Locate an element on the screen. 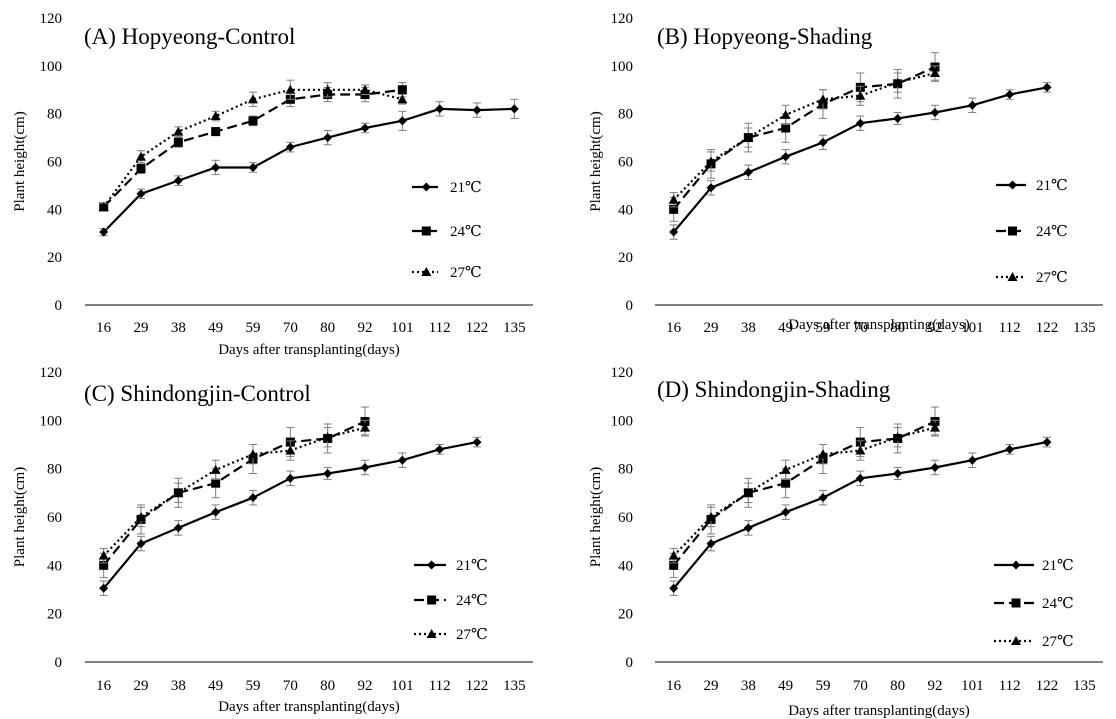  panel-title: (B) Hopyeong-Shading is located at coordinates (765, 36).